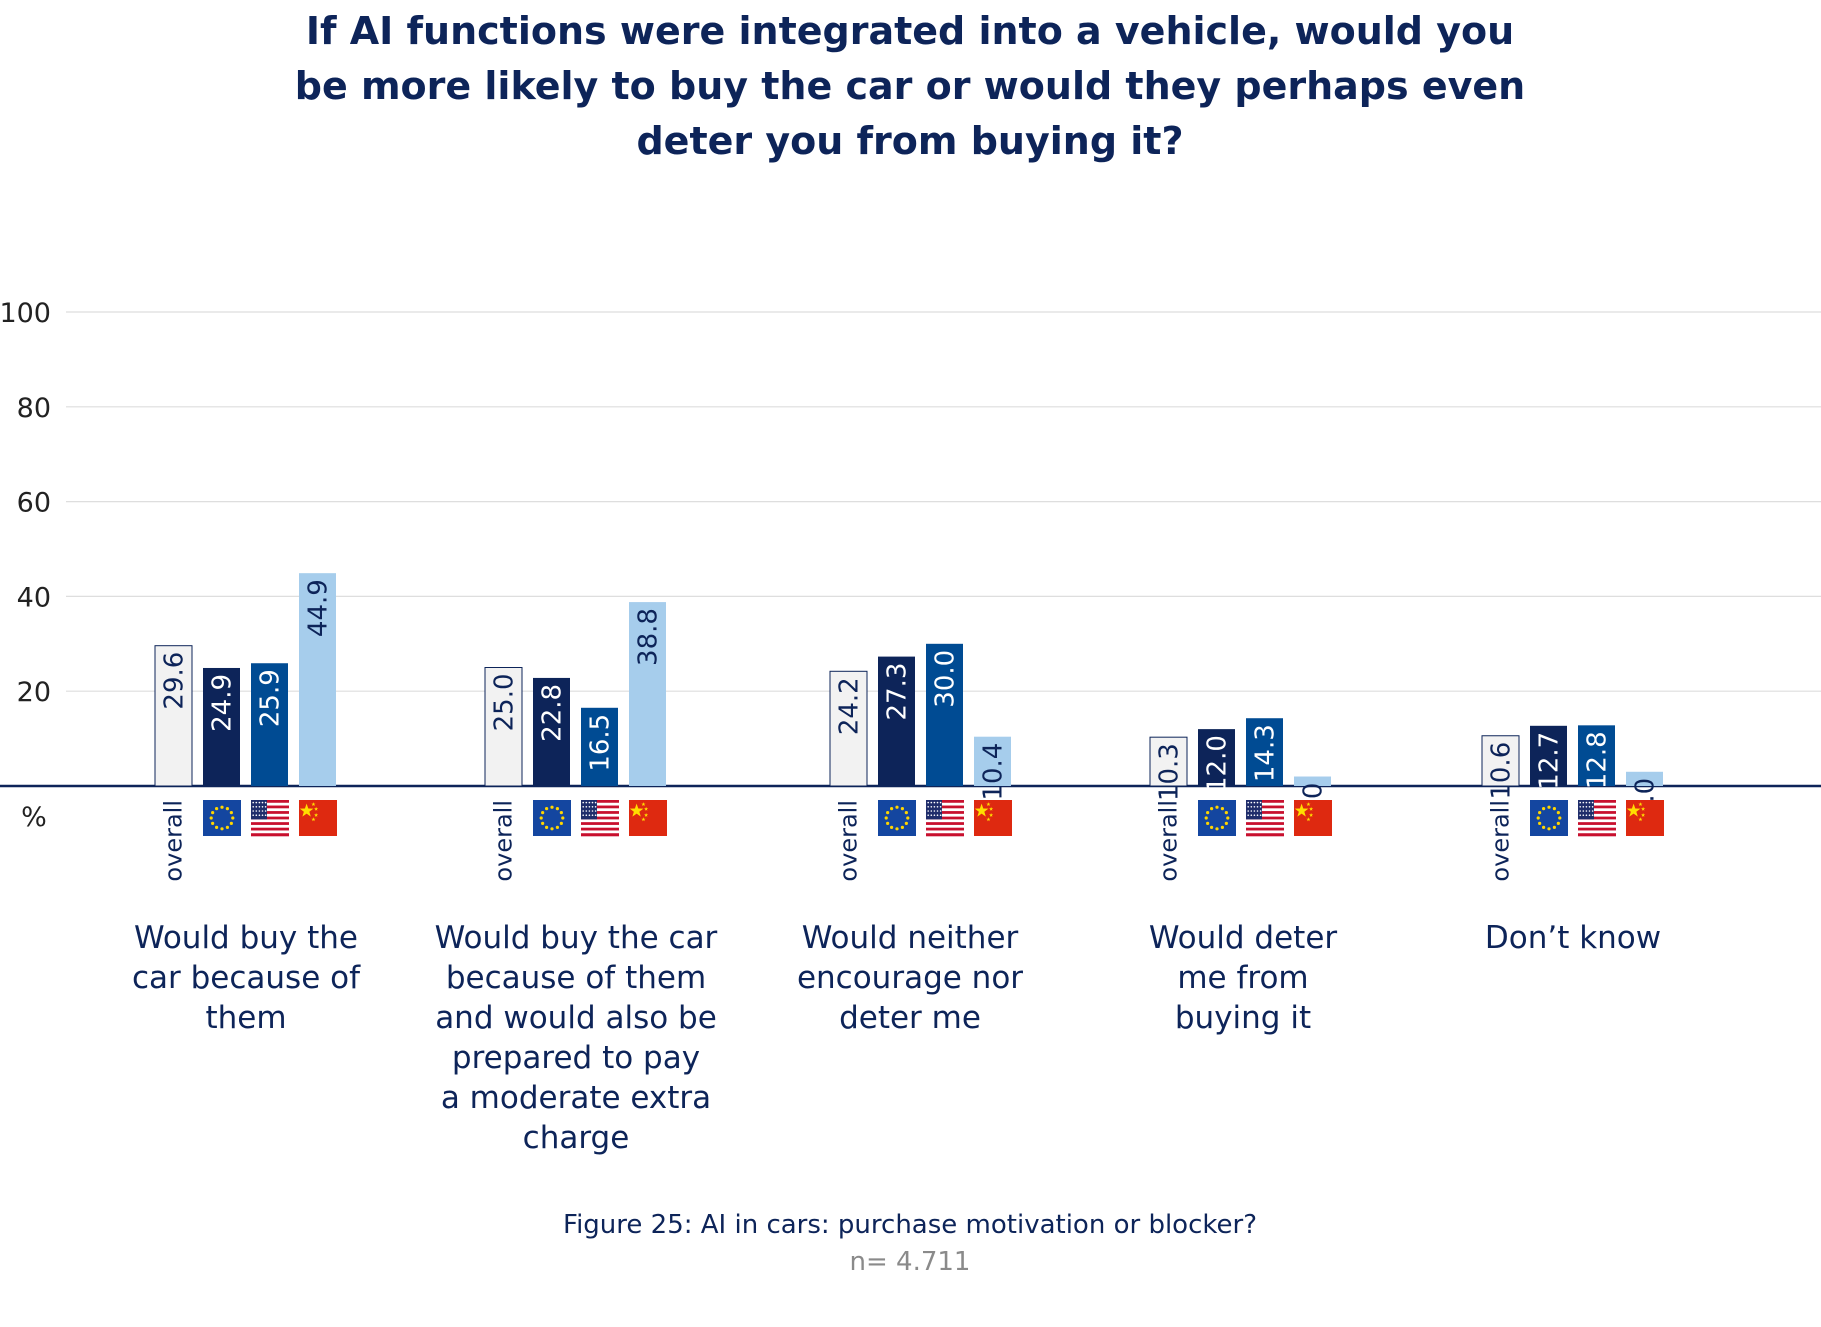 The width and height of the screenshot is (1821, 1327). I want to click on category-label-4: Don’t know, so click(1573, 938).